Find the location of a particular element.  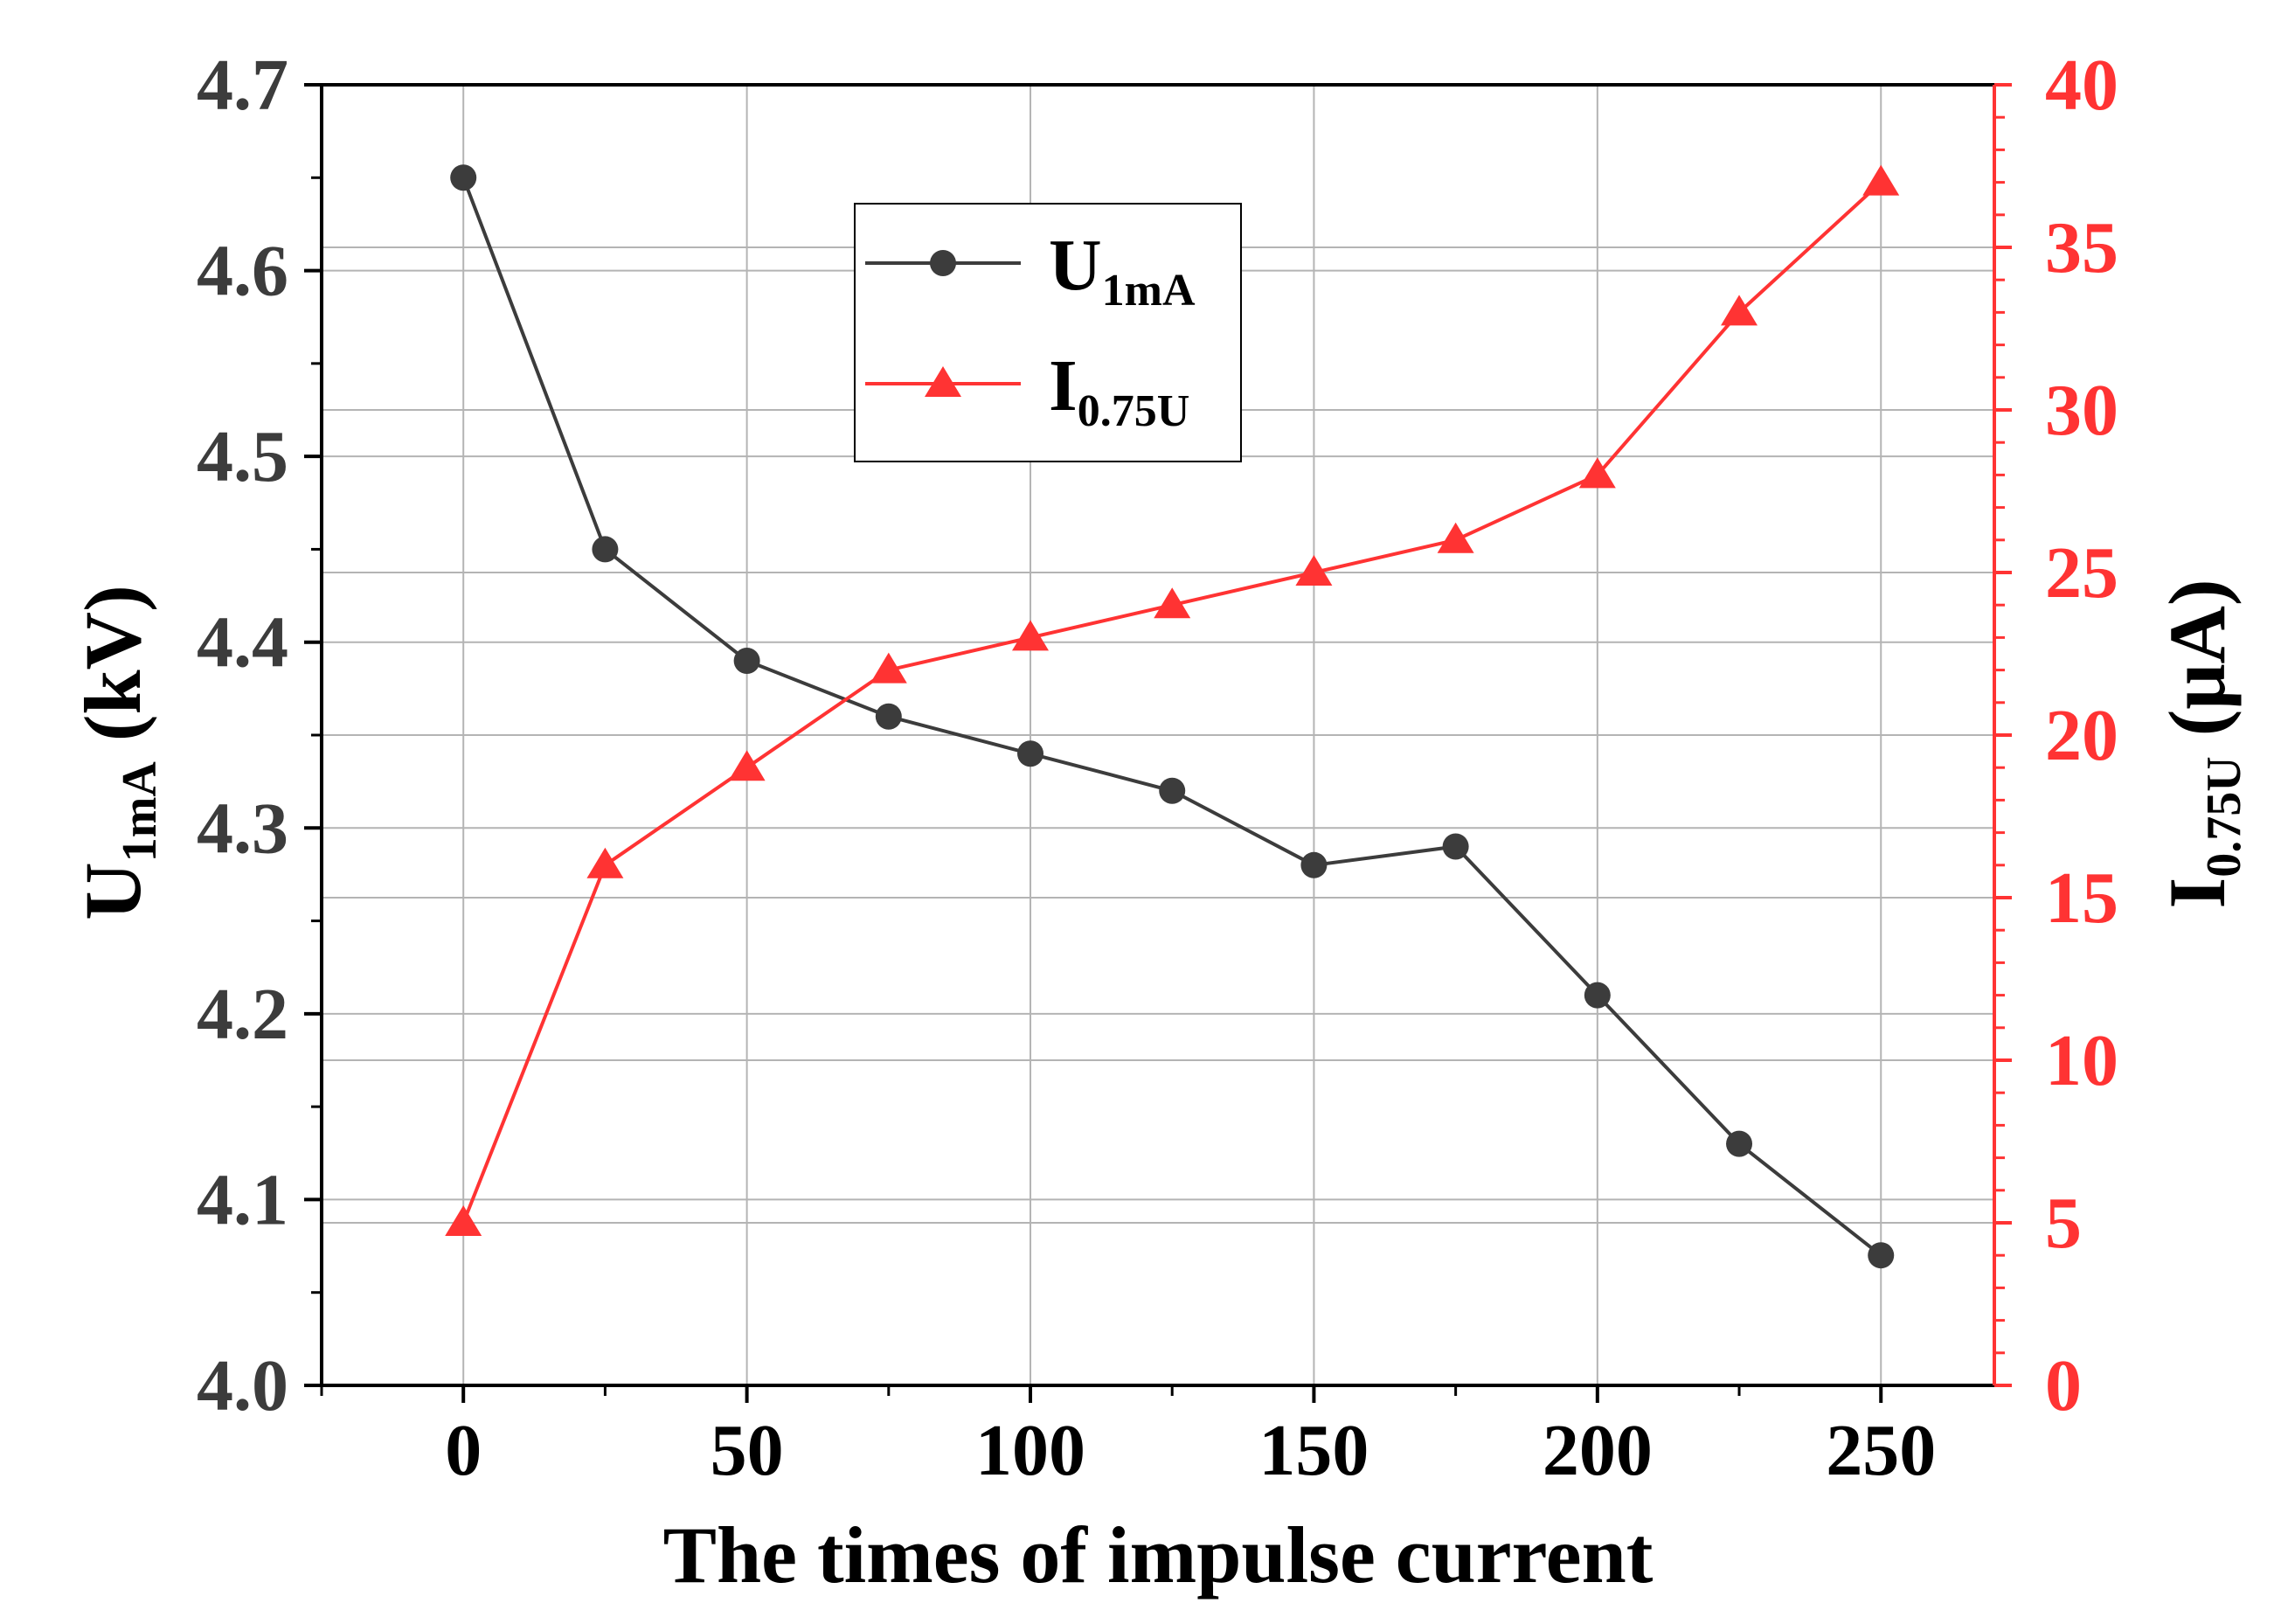

y-right-axis-title: I0.75U (μA) is located at coordinates (2202, 743).